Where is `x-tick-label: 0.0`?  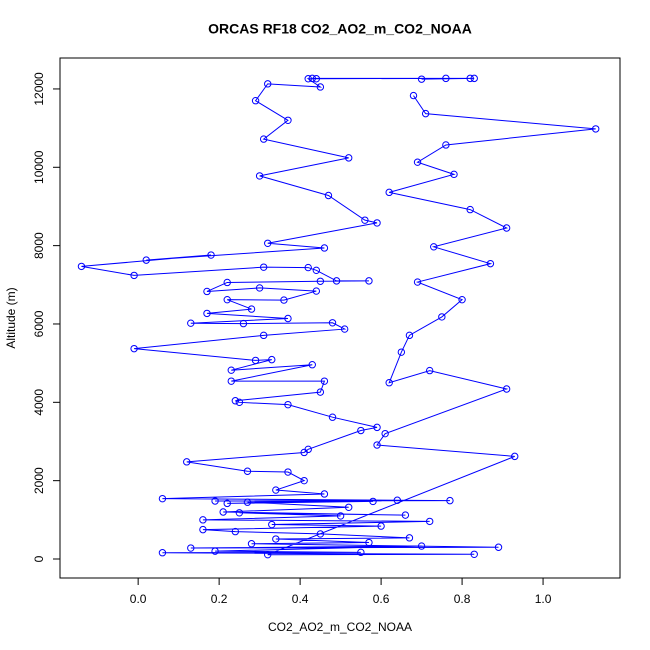 x-tick-label: 0.0 is located at coordinates (138, 599).